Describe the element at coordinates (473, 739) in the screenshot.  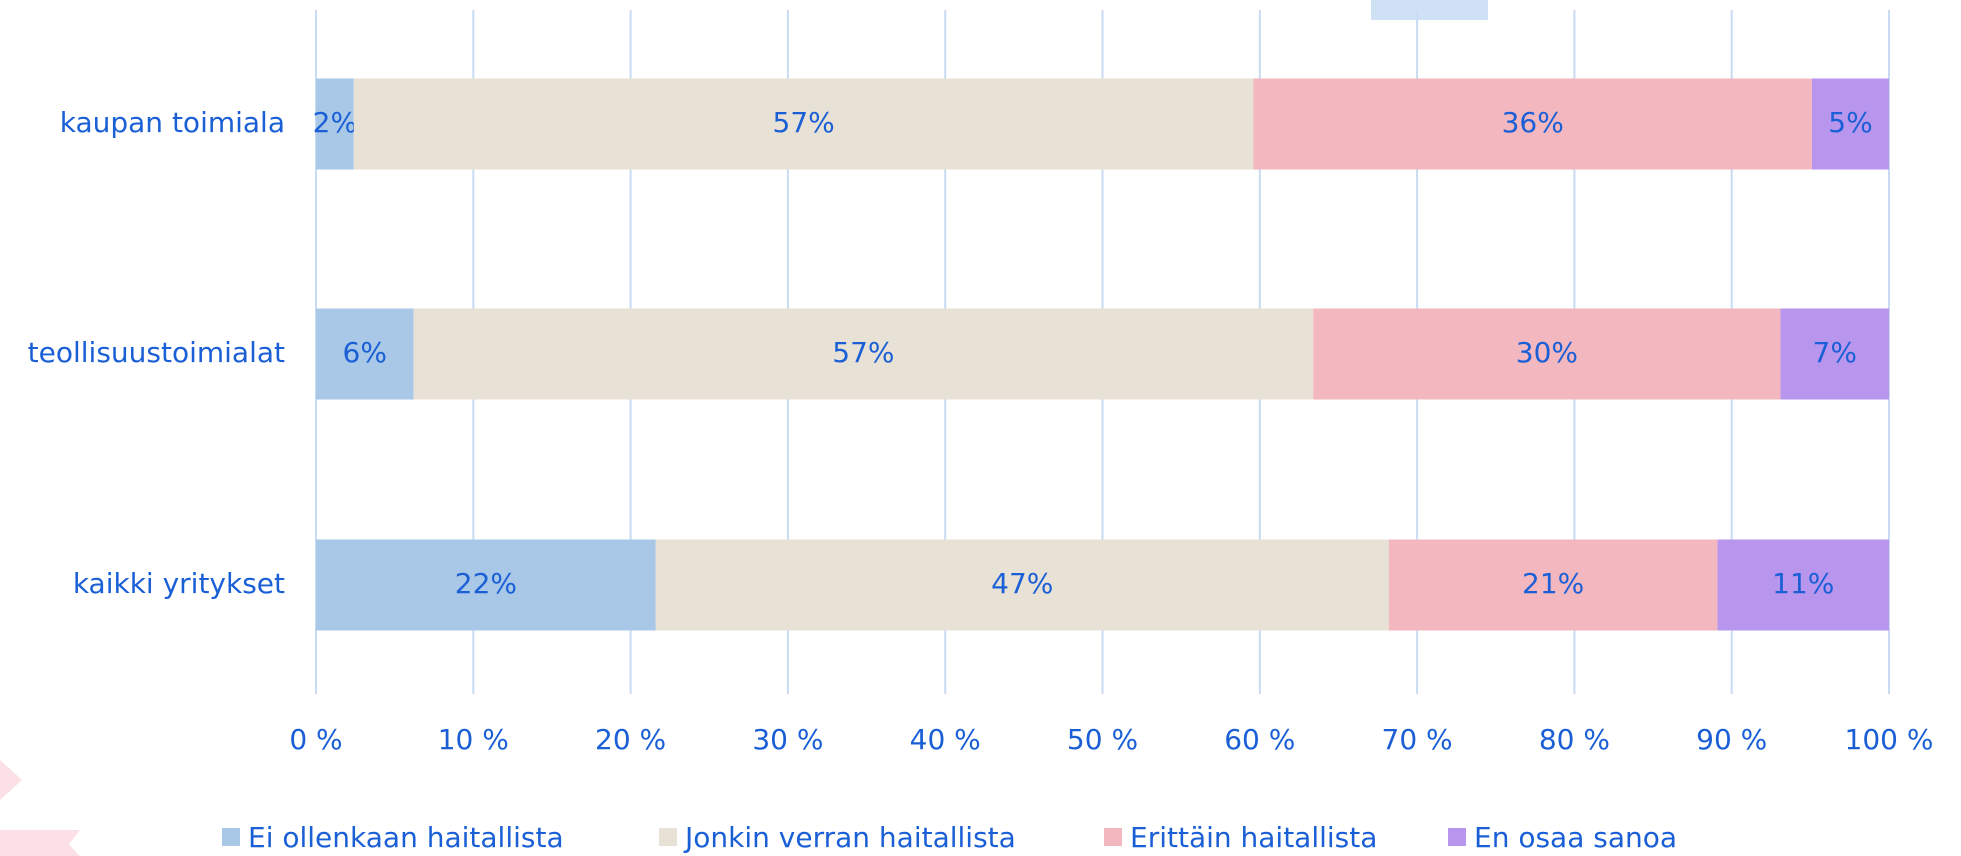
I see `x-tick-label: 10 %` at that location.